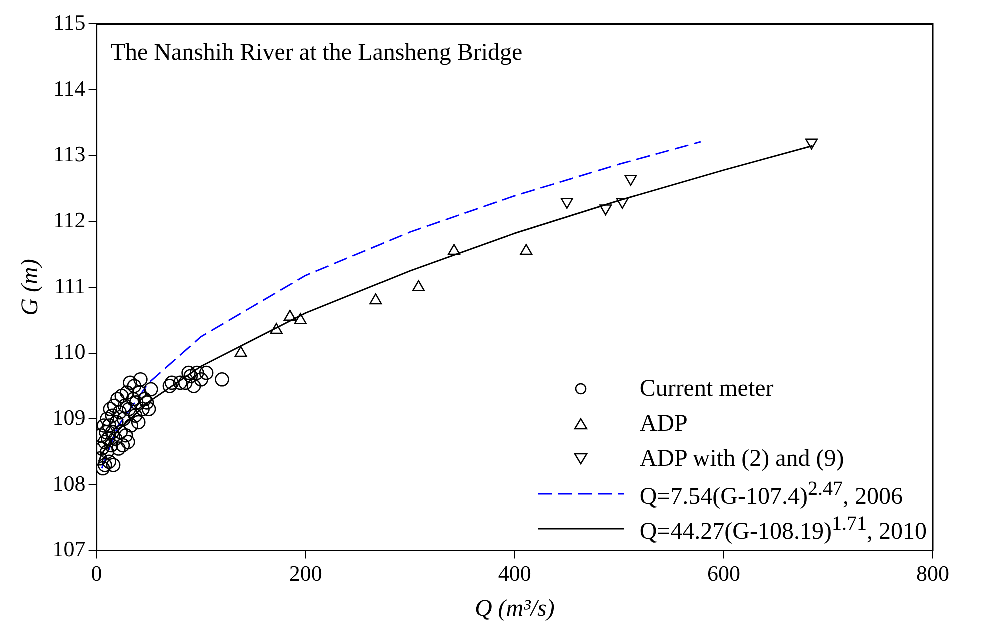 This screenshot has height=641, width=984. Describe the element at coordinates (514, 609) in the screenshot. I see `x-axis-title: Q (m³/s)` at that location.